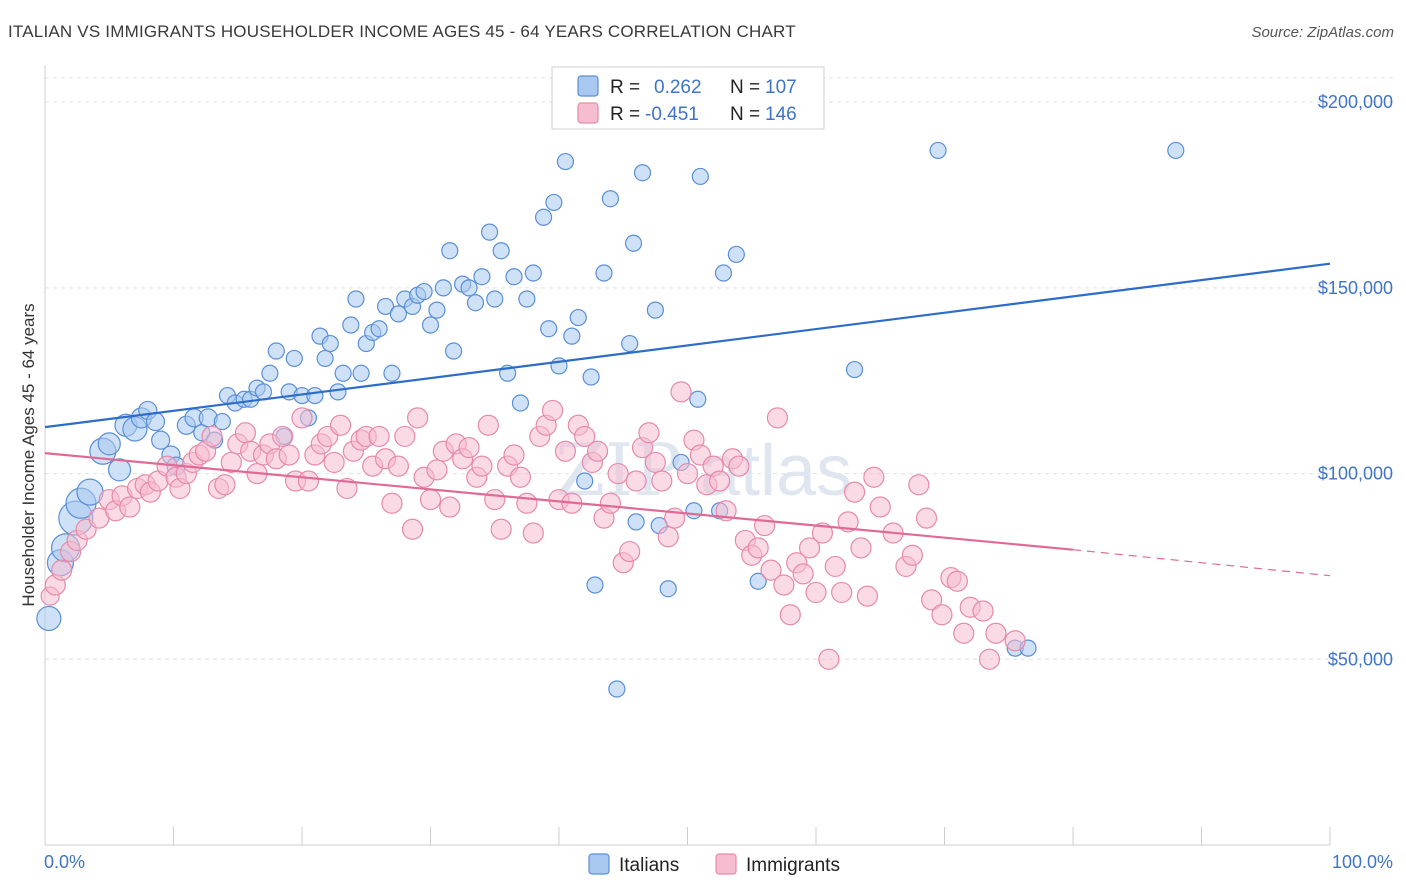 Image resolution: width=1406 pixels, height=892 pixels. I want to click on source-label: Source: ZipAtlas.com, so click(1322, 32).